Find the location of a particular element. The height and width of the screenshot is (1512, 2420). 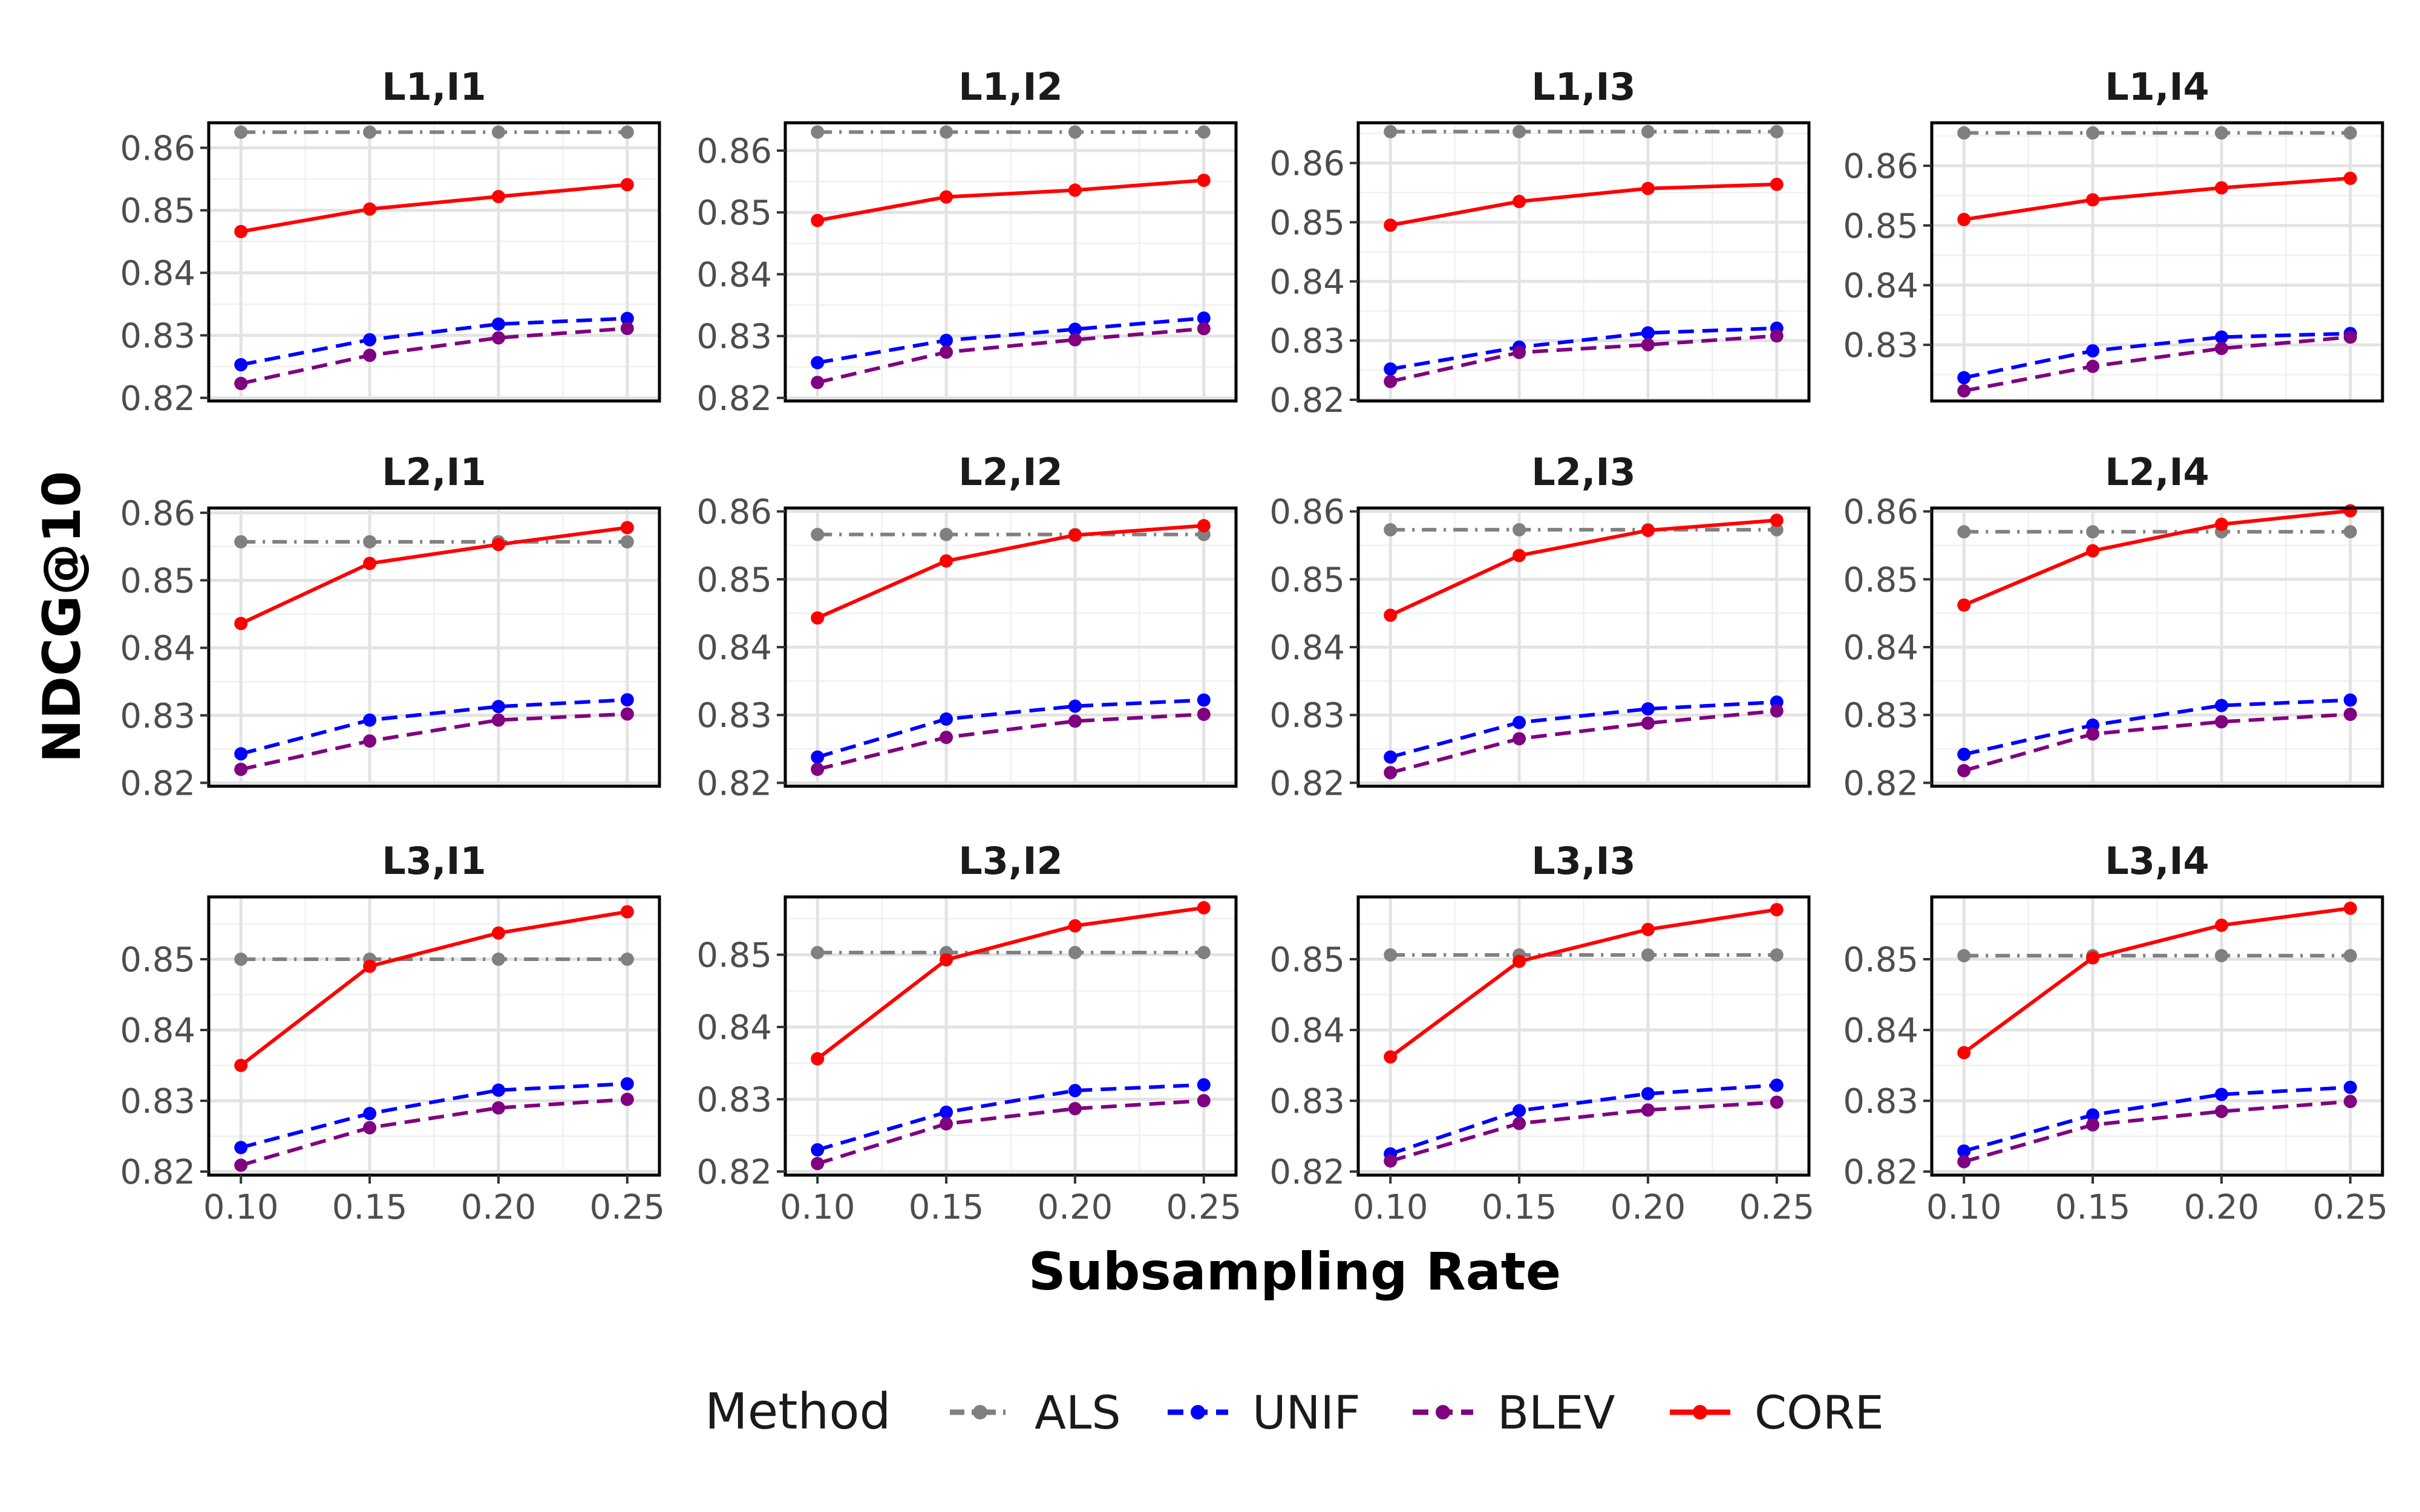

panel: 0.82 0.83 0.84 0.85 0.86 L2,I3 is located at coordinates (1540, 626).